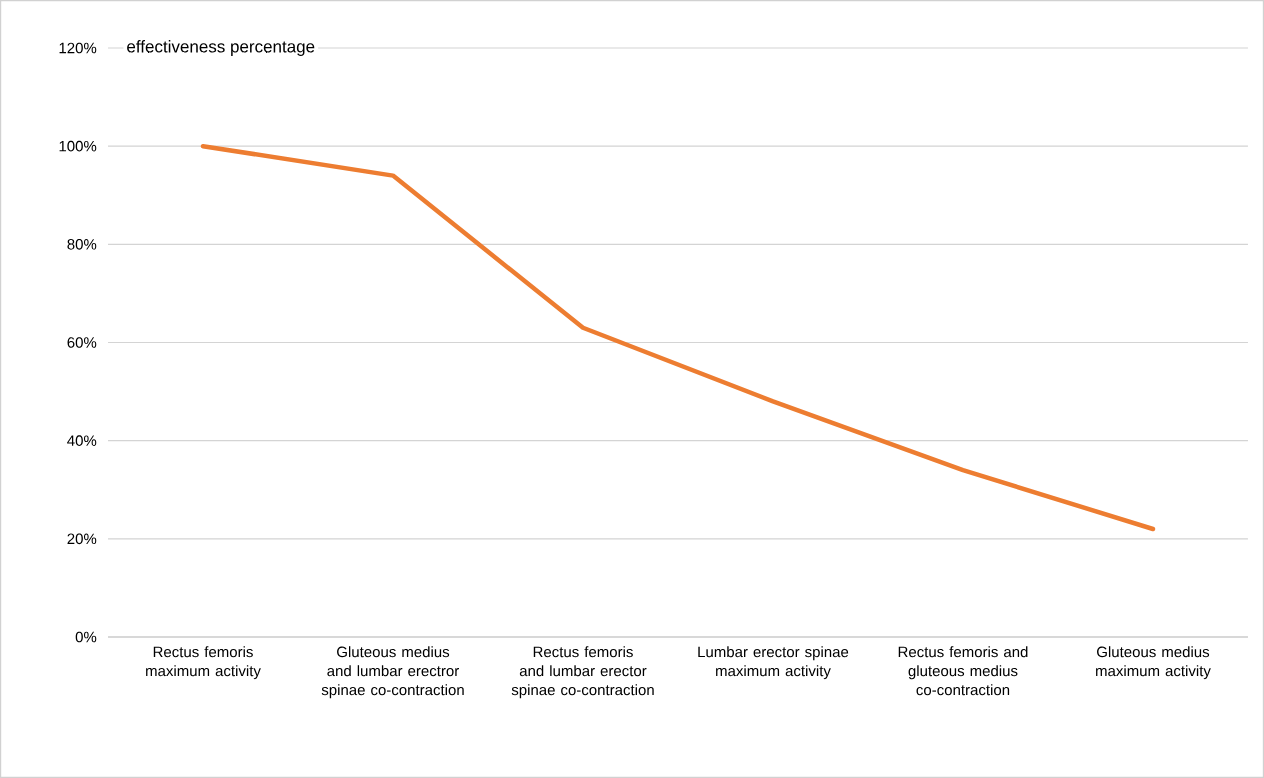  Describe the element at coordinates (82, 539) in the screenshot. I see `y-tick-label: 20%` at that location.